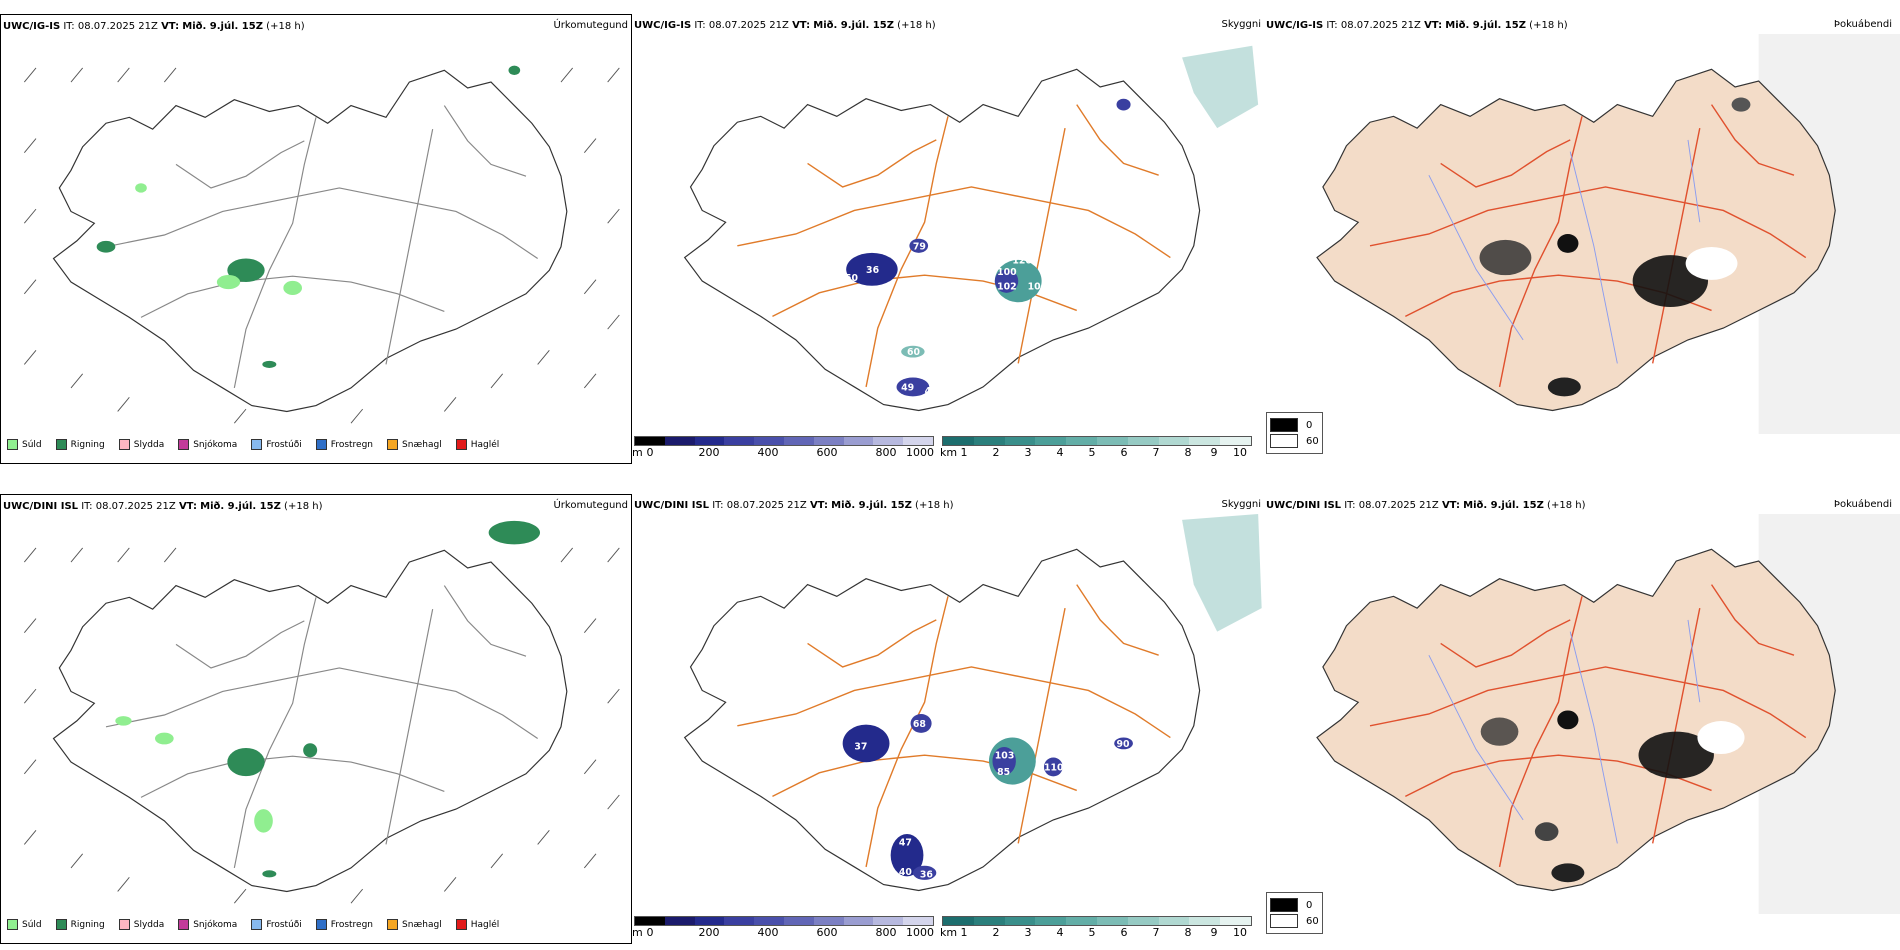 This screenshot has height=950, width=1900. I want to click on cloud-label: 120, so click(1022, 260).